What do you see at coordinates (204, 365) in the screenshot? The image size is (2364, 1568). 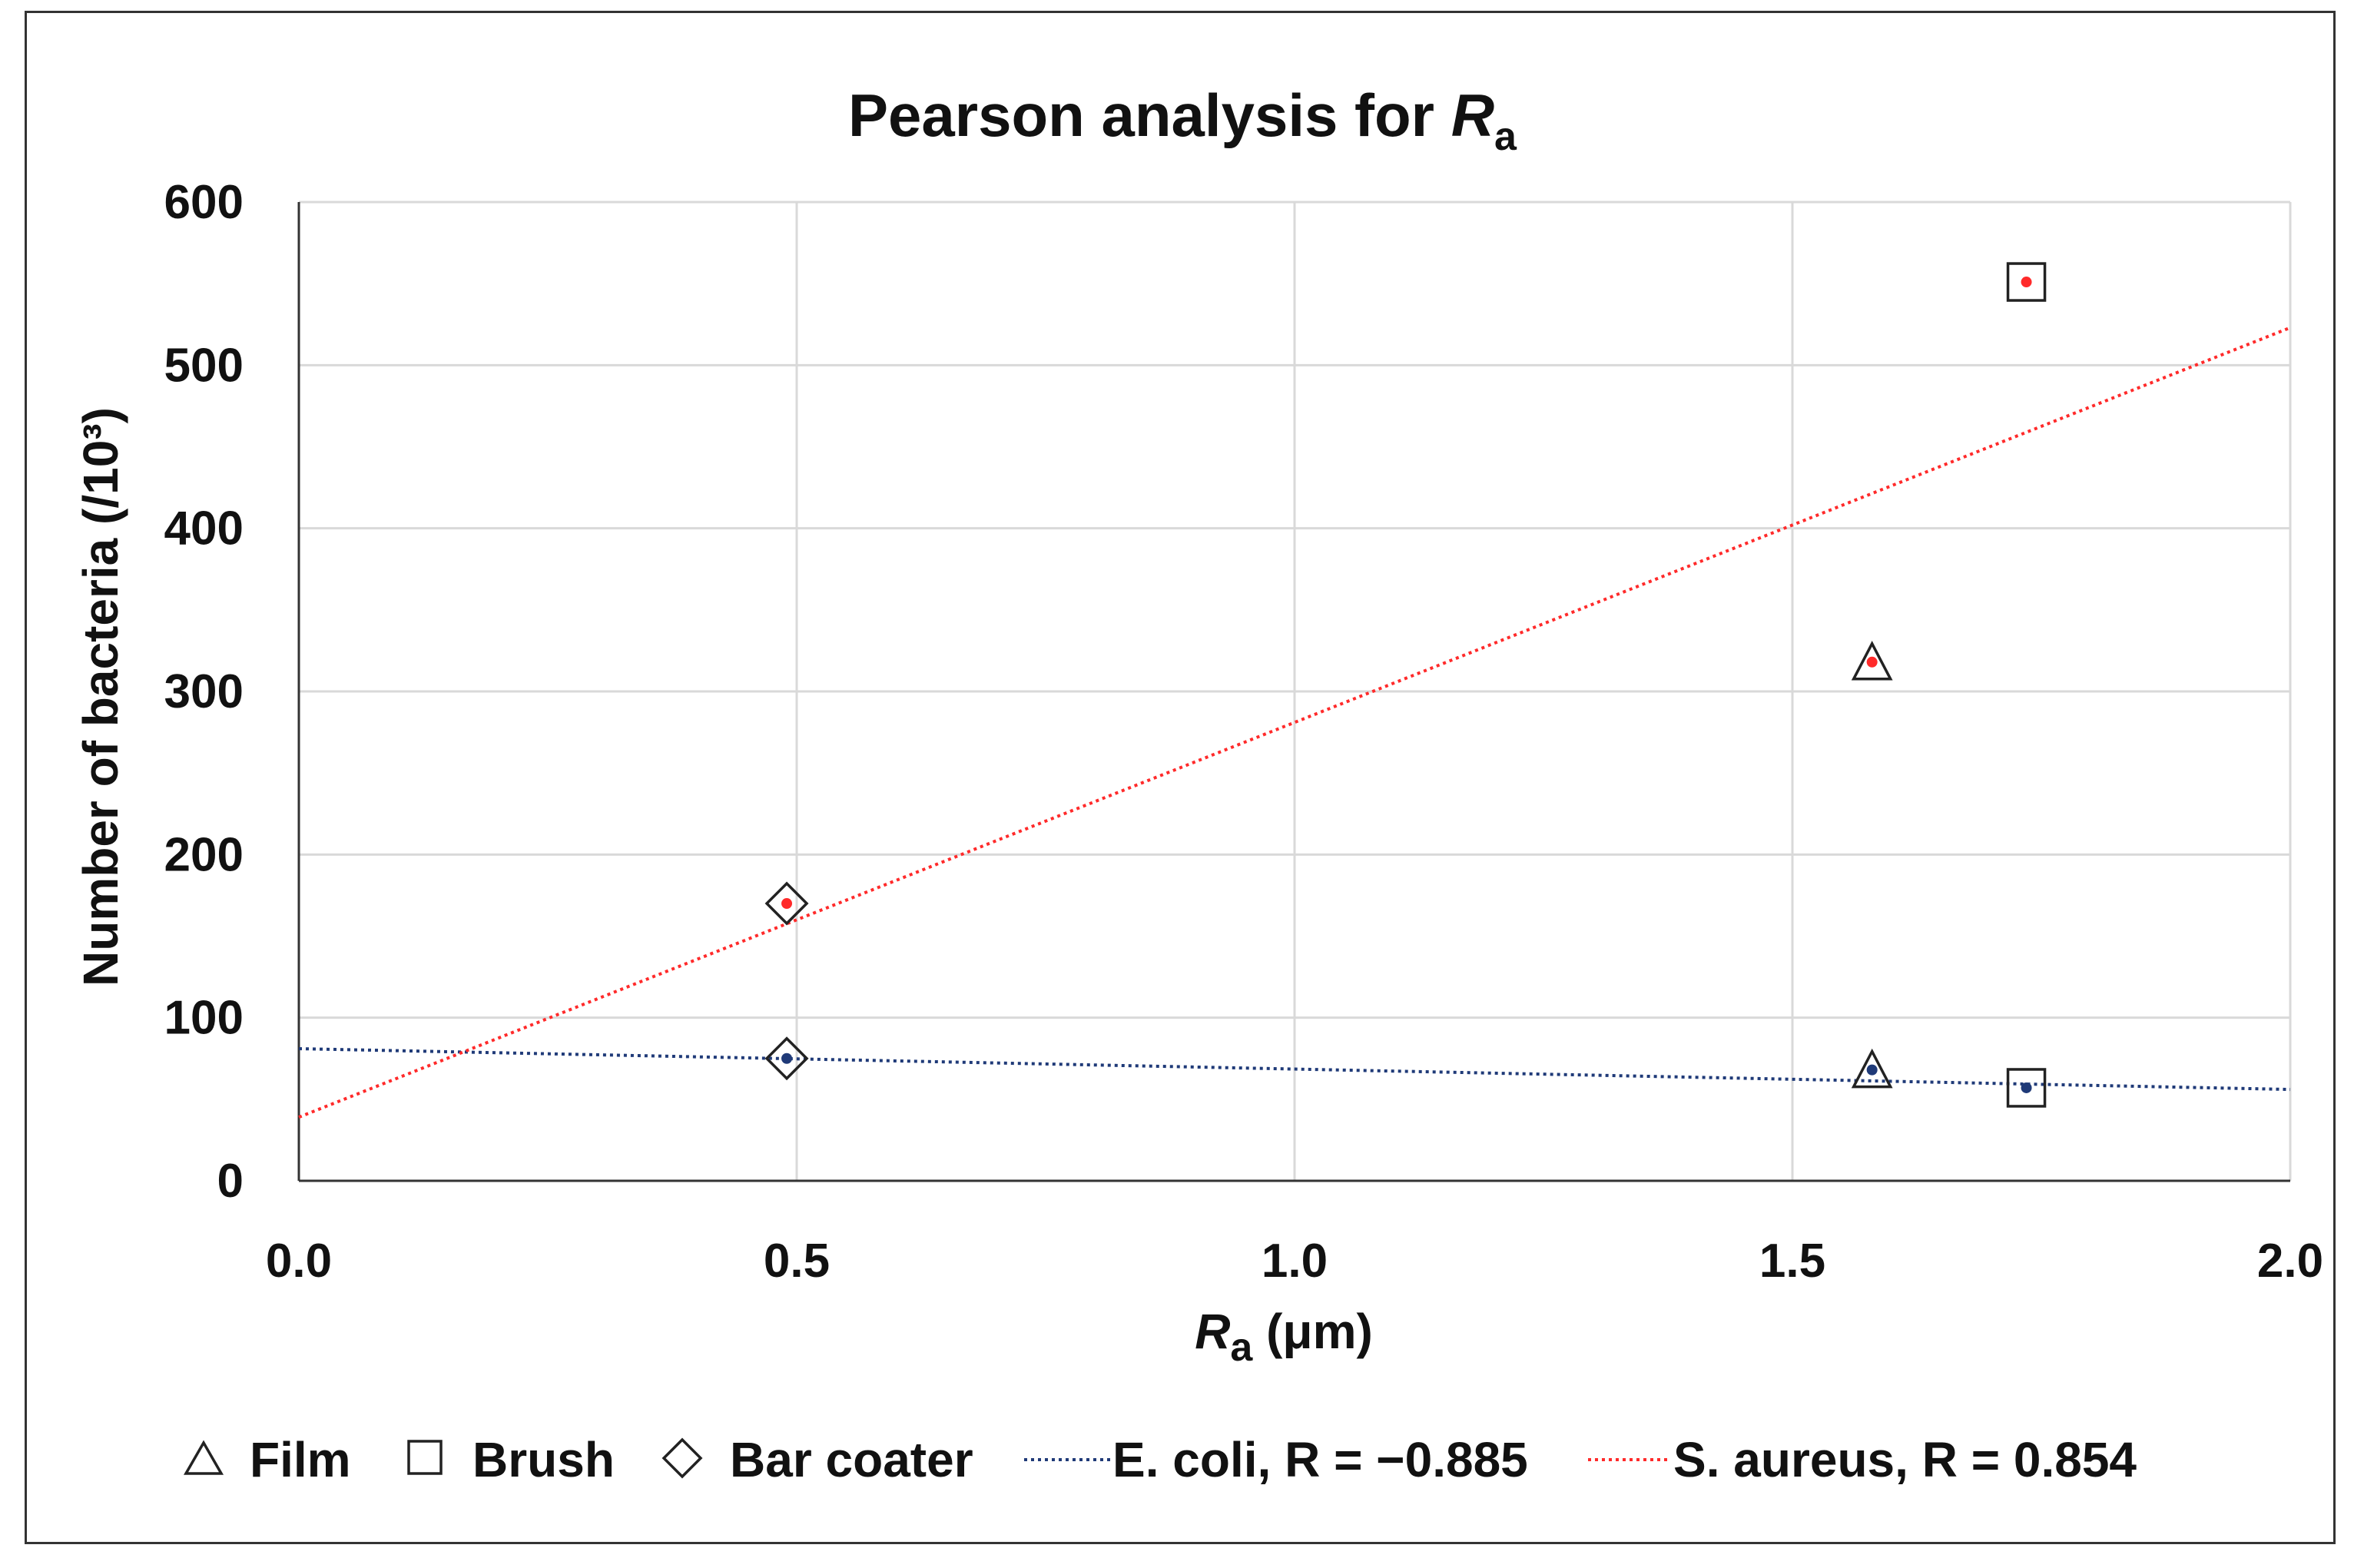 I see `y-tick-label: 500` at bounding box center [204, 365].